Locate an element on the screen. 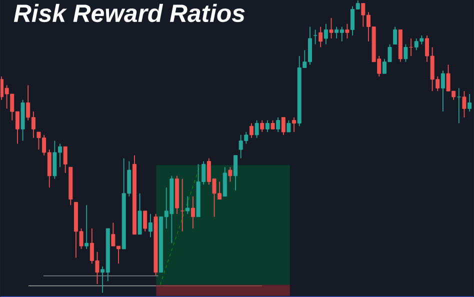 The image size is (474, 297). chart-title: Risk Reward Ratios is located at coordinates (129, 13).